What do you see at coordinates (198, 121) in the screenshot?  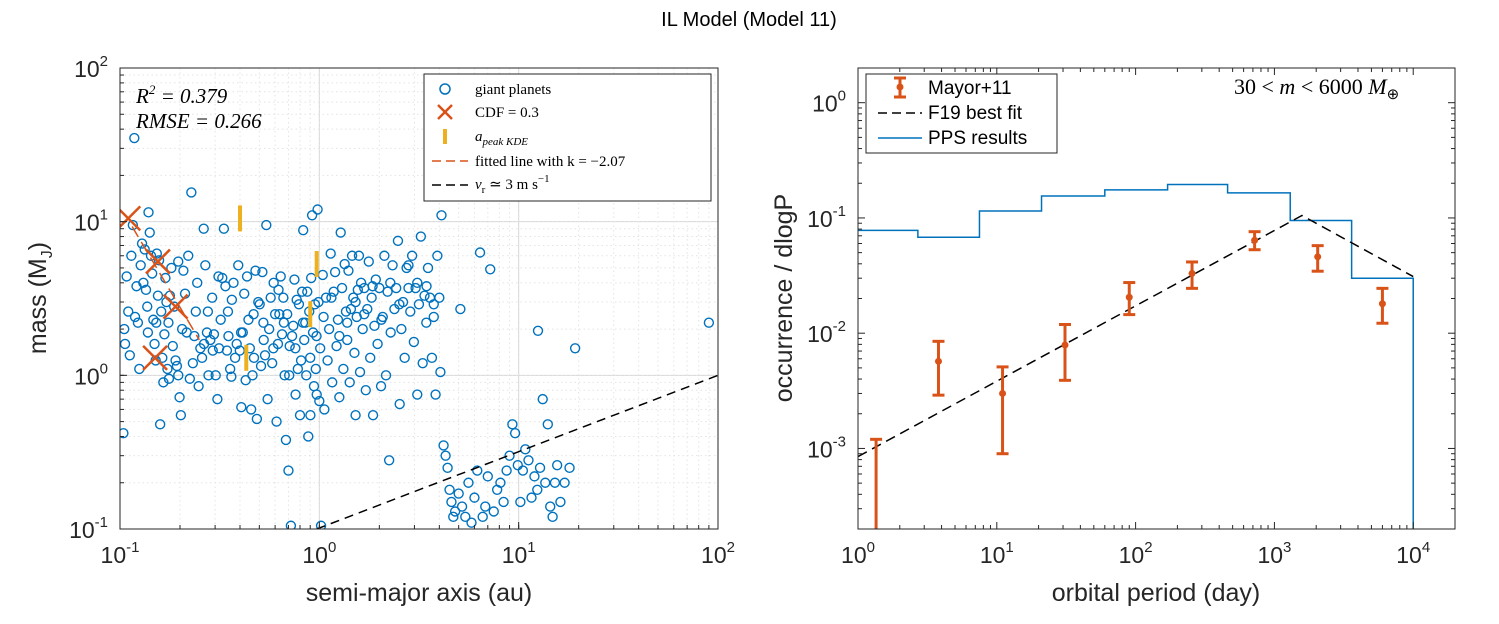 I see `rmse-annotation: RMSE = 0.266` at bounding box center [198, 121].